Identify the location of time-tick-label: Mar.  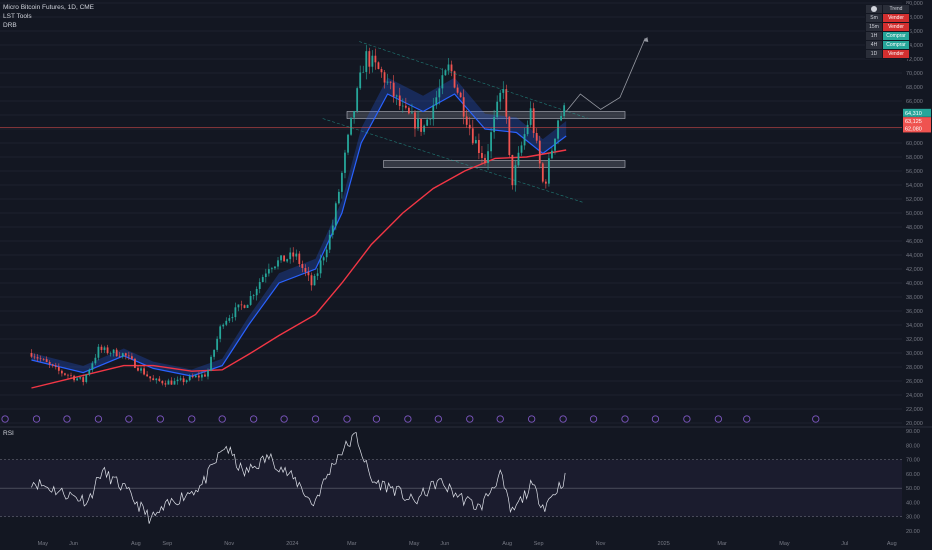
(352, 544).